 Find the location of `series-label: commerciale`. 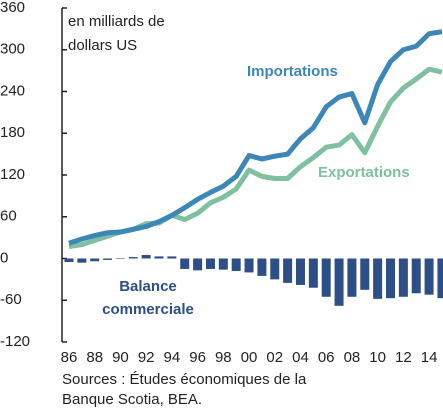

series-label: commerciale is located at coordinates (148, 309).